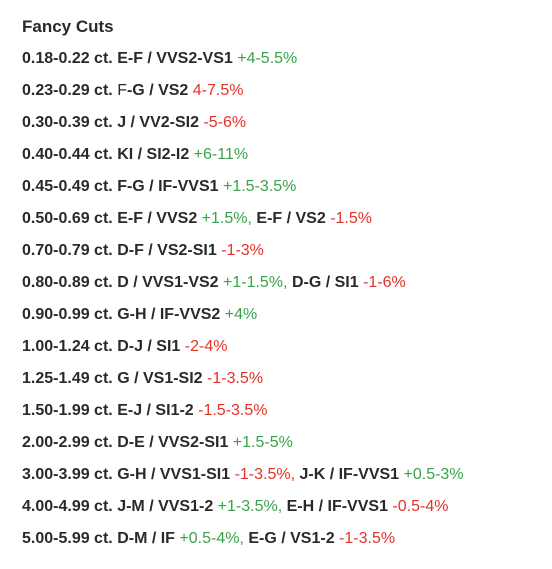  I want to click on price-change-down: -1.5%, so click(351, 218).